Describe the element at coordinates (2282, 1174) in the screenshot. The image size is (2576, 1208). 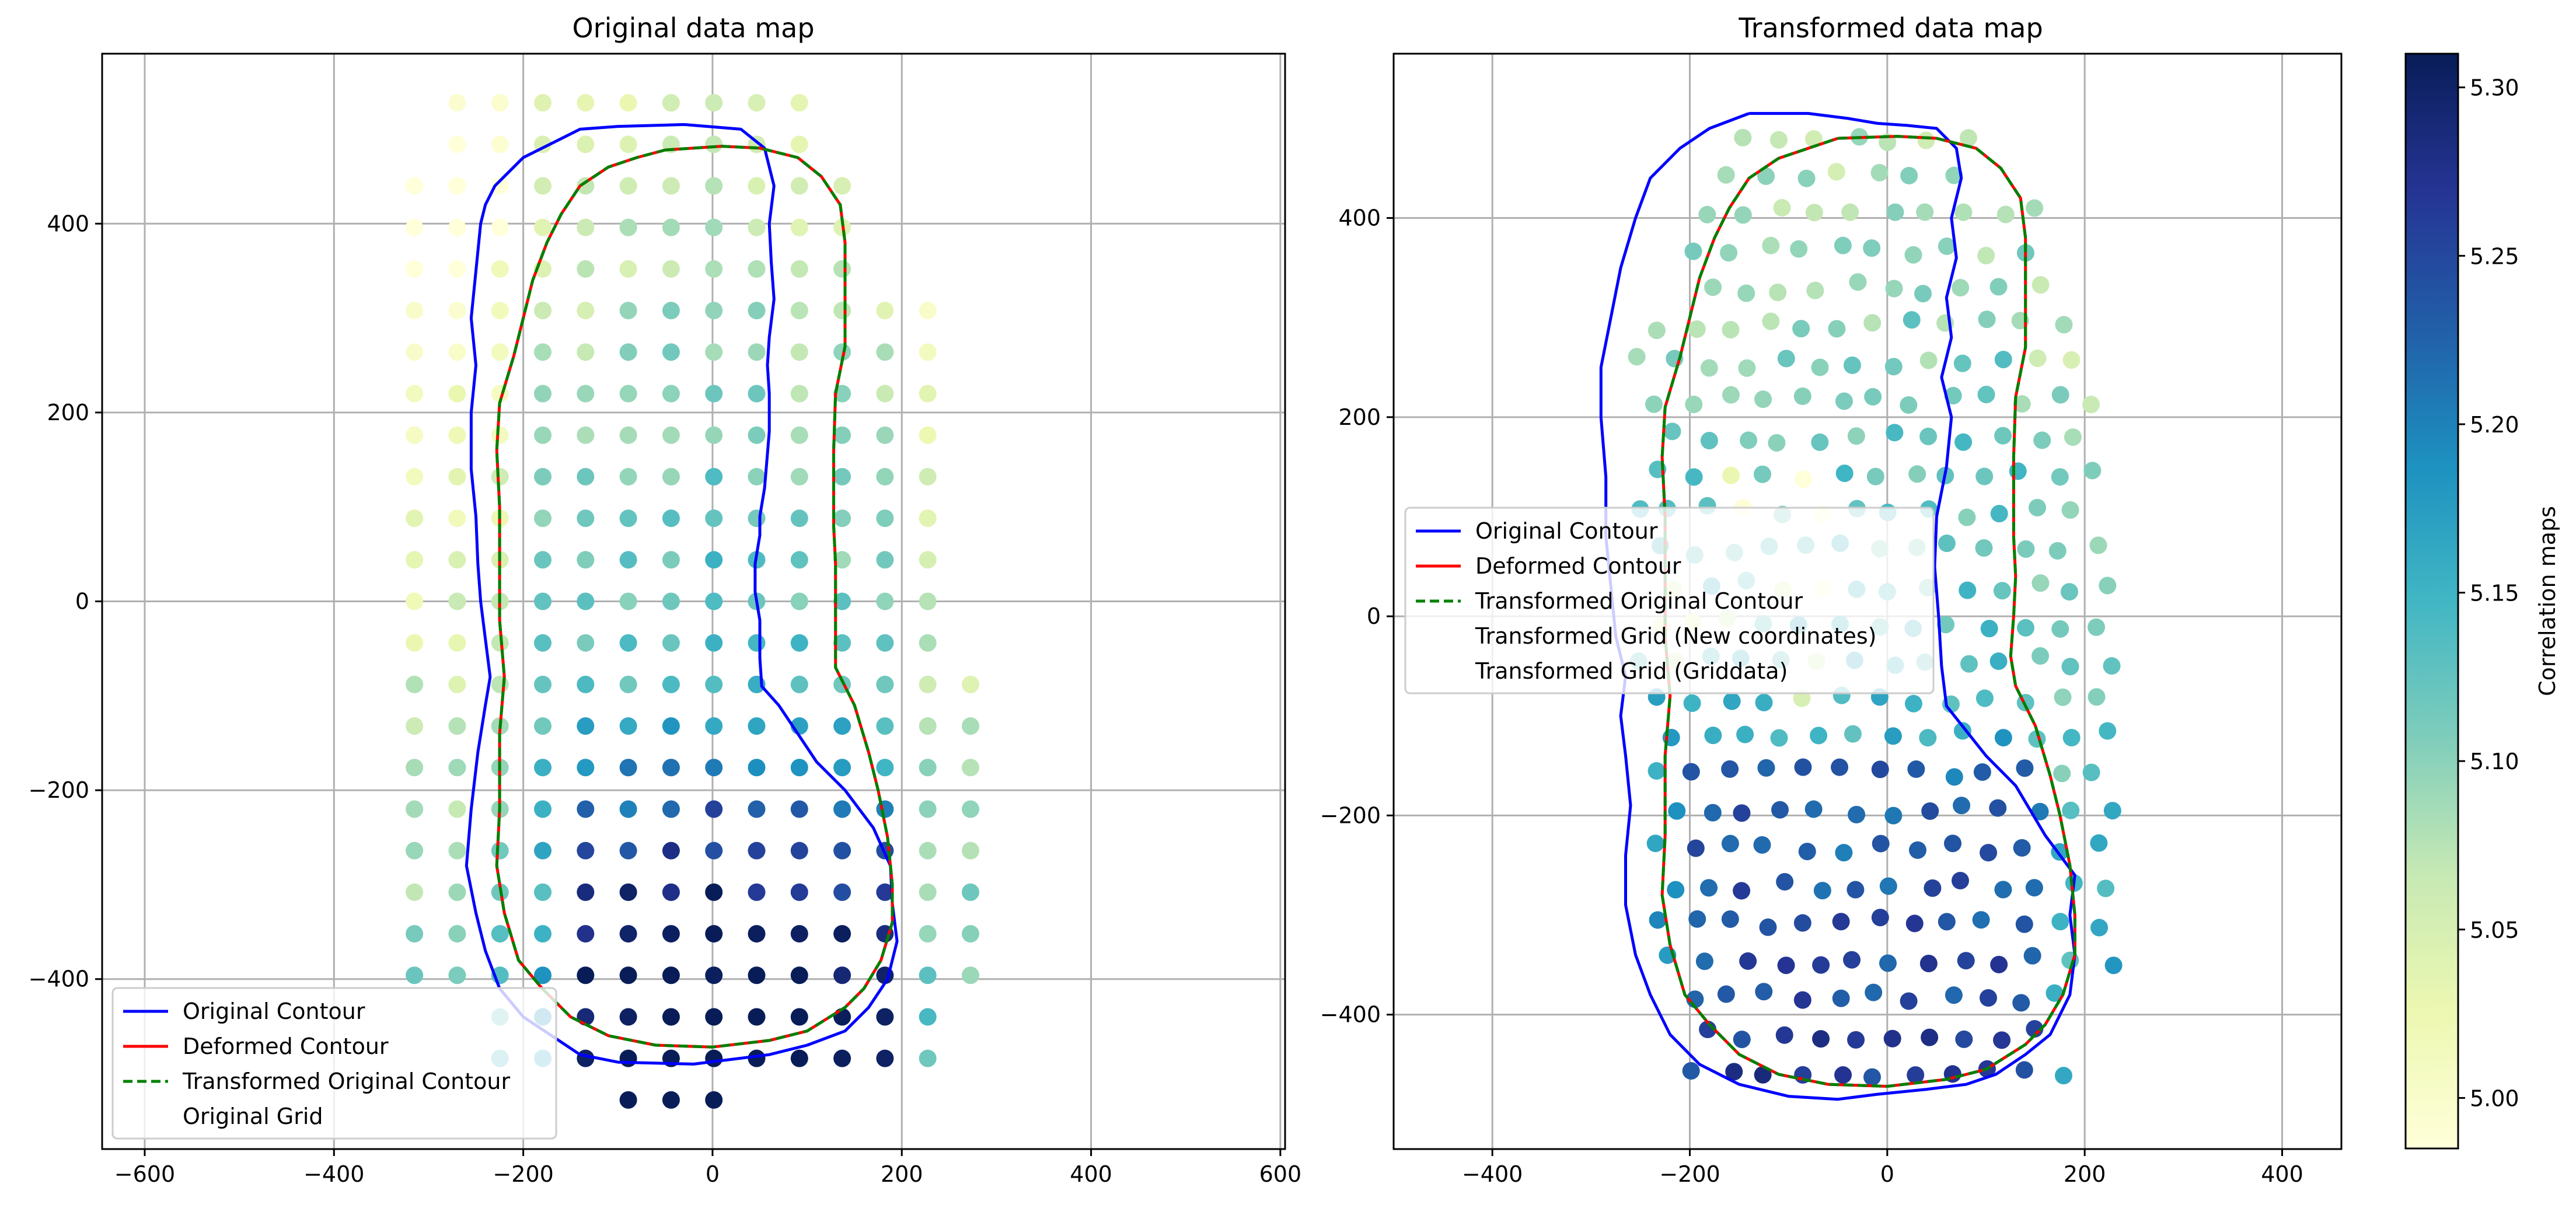
I see `x-tick-label: 400` at that location.